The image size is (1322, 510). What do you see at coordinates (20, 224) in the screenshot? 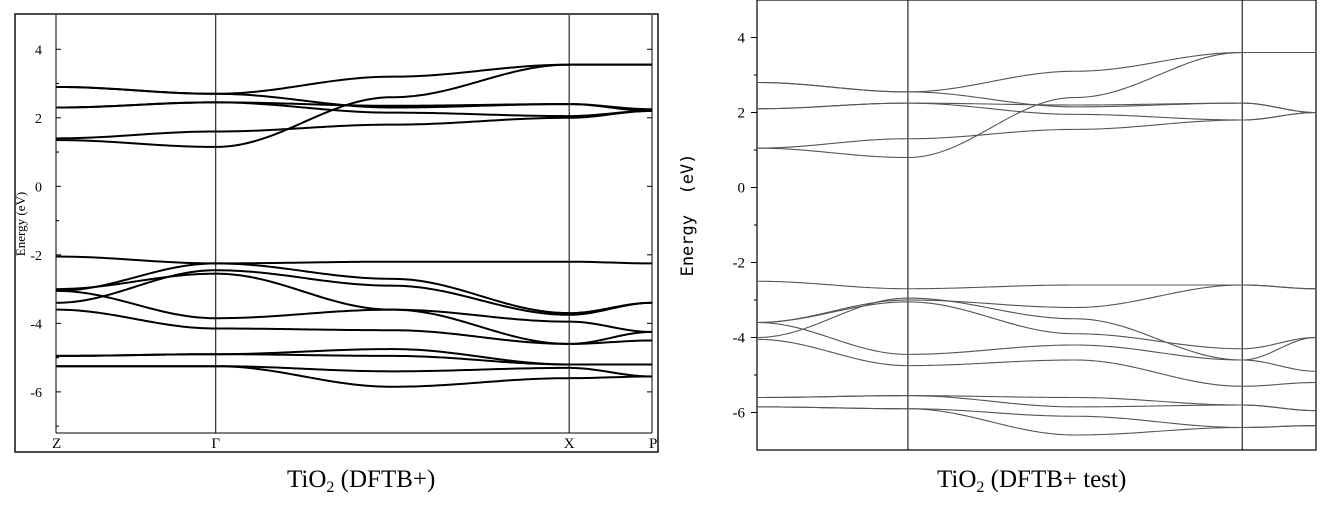
I see `left-y-axis-label: Energy (eV)` at bounding box center [20, 224].